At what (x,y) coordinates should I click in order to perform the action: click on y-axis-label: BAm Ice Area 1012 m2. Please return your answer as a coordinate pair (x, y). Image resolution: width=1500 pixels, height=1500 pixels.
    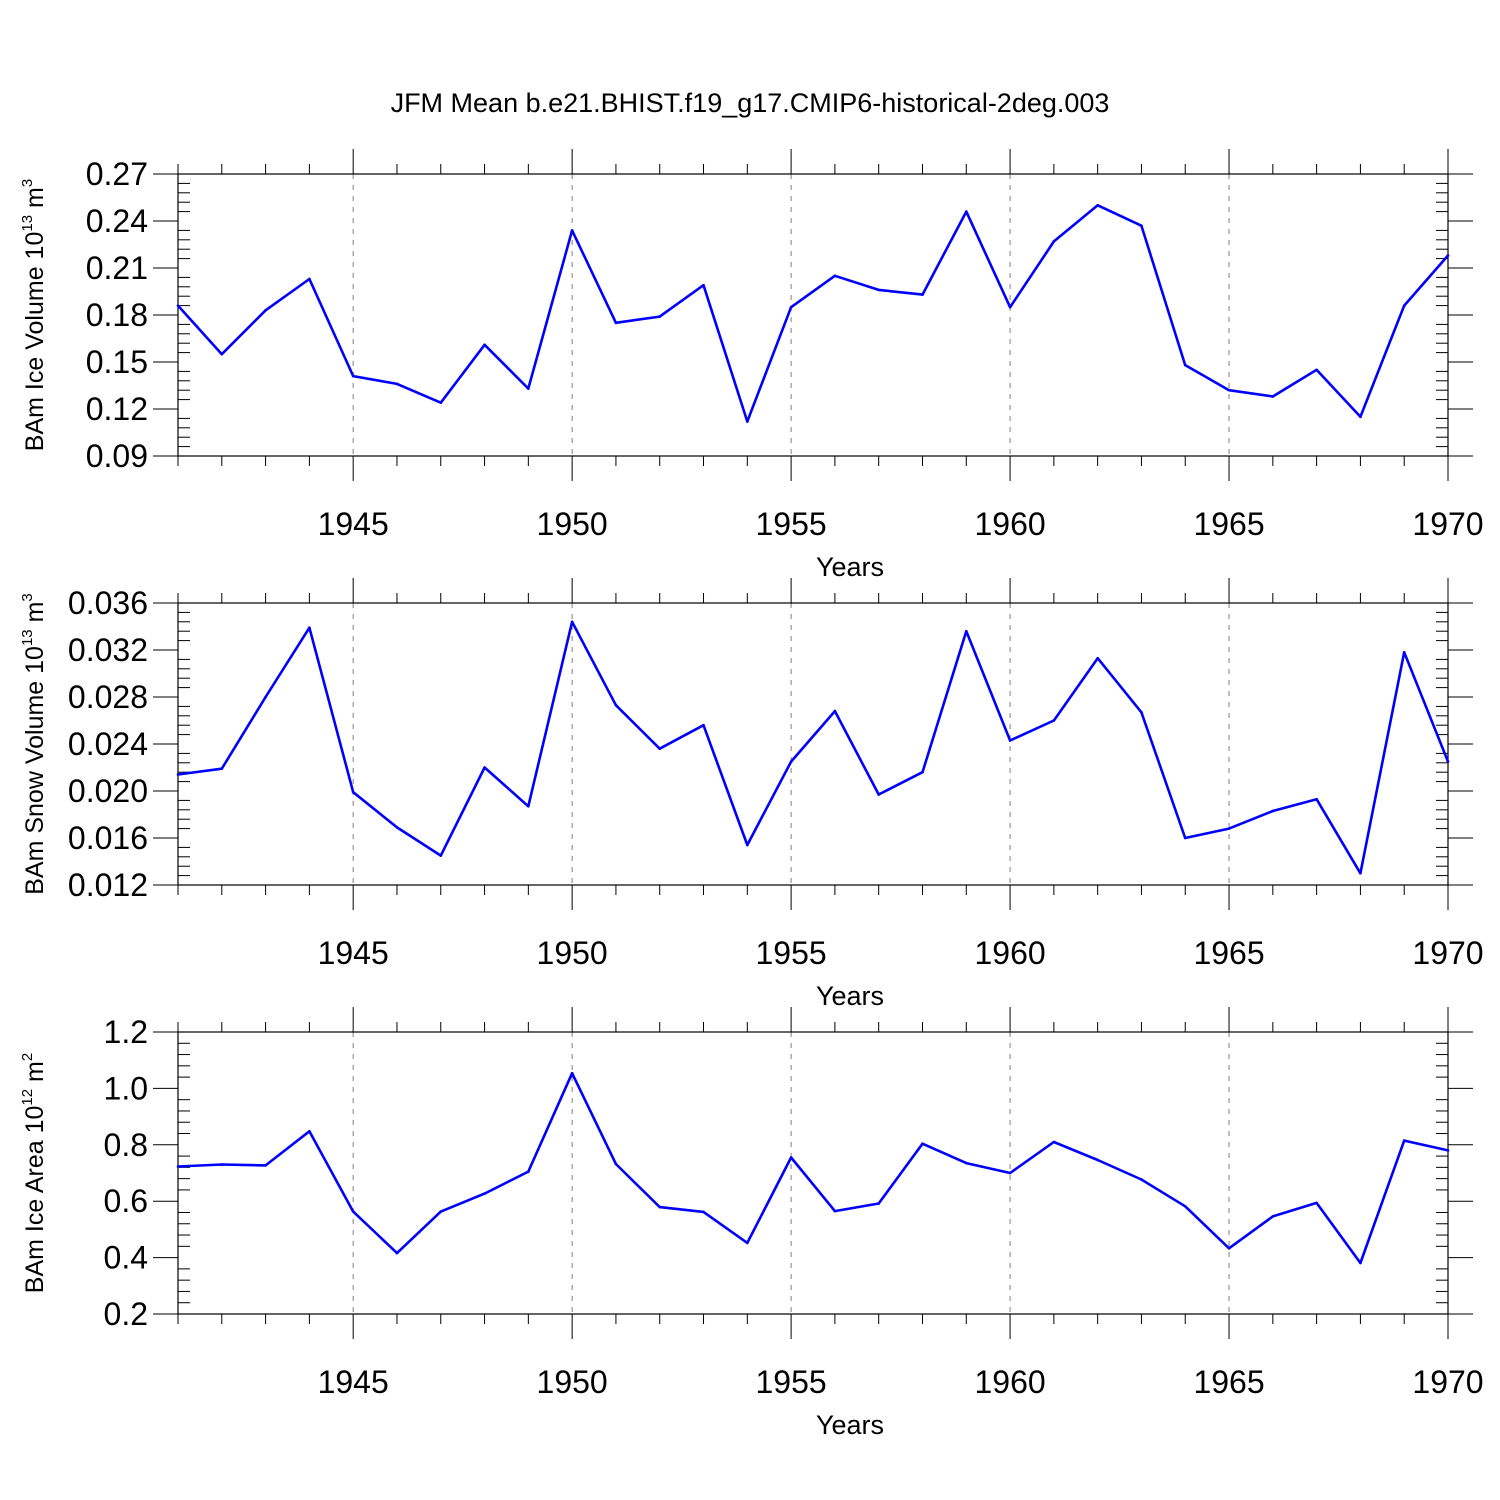
    Looking at the image, I should click on (34, 1173).